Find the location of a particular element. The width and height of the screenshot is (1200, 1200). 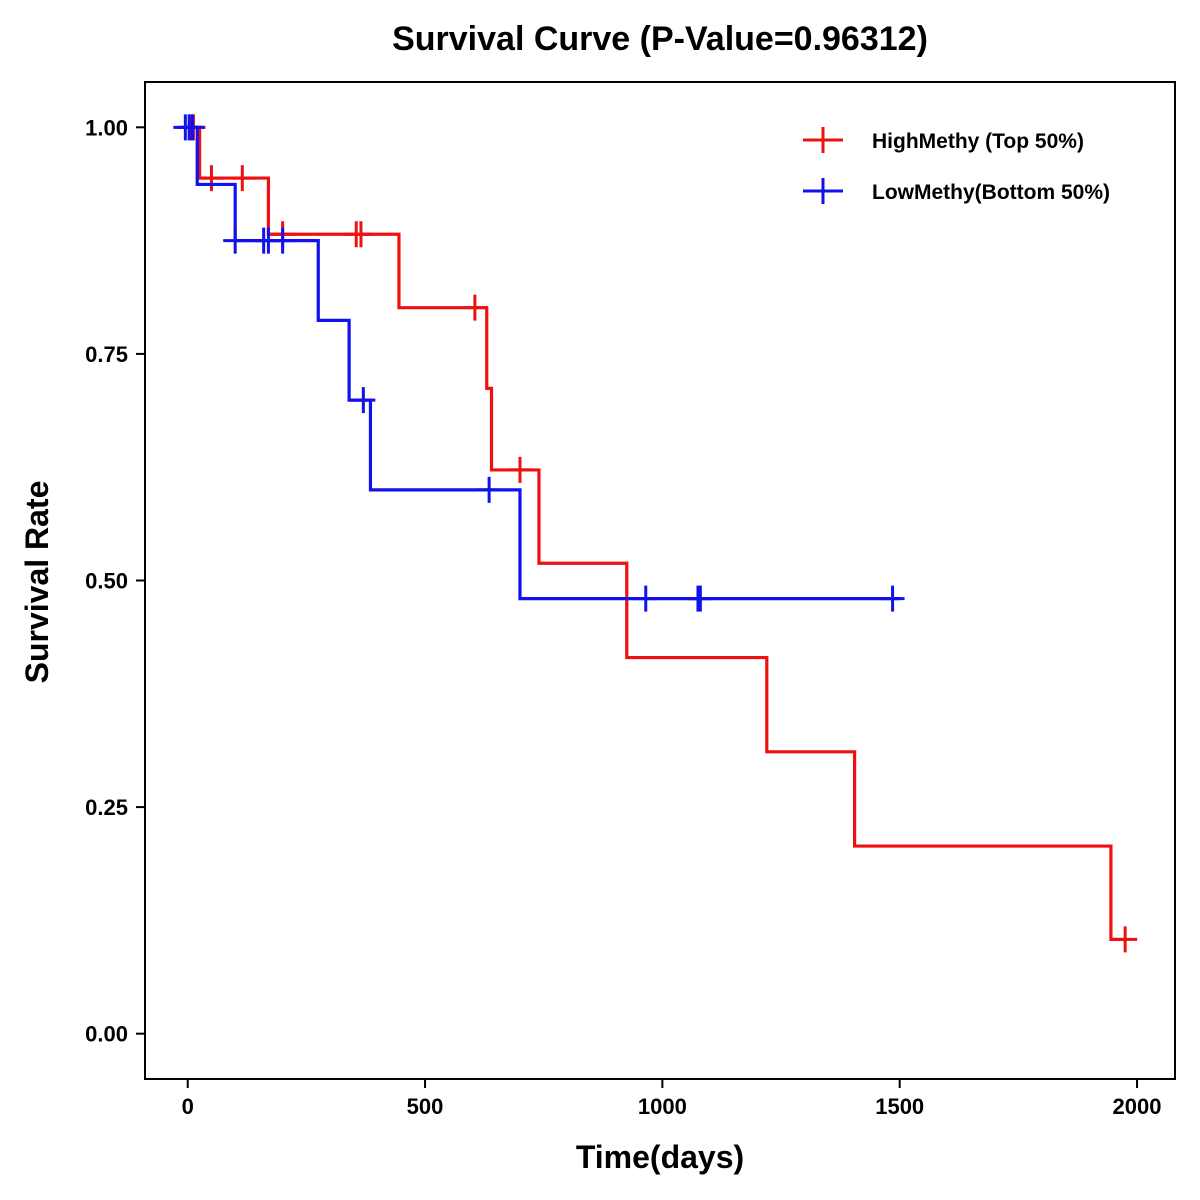

y-tick-label: 0.75 is located at coordinates (106, 354).